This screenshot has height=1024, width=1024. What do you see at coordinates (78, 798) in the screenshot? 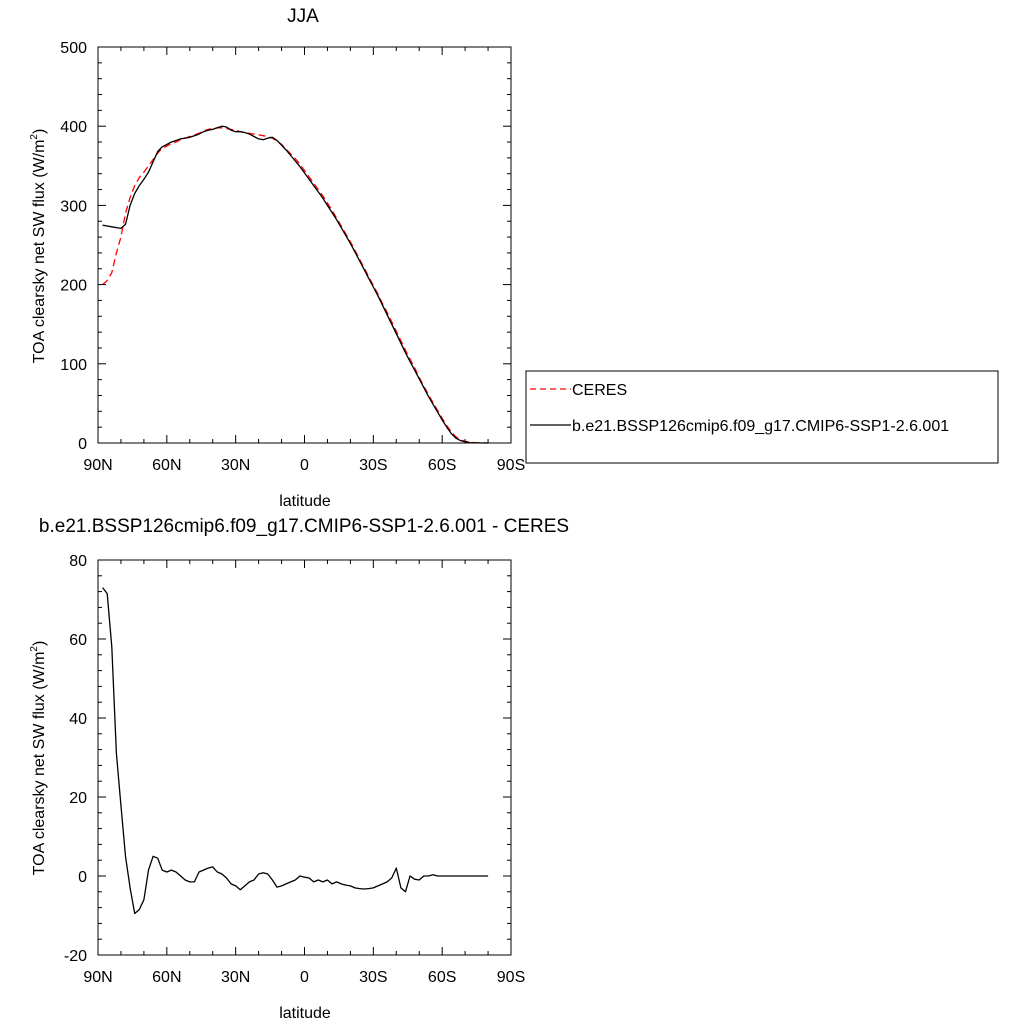
I see `bottom-y-tick-label: 20` at bounding box center [78, 798].